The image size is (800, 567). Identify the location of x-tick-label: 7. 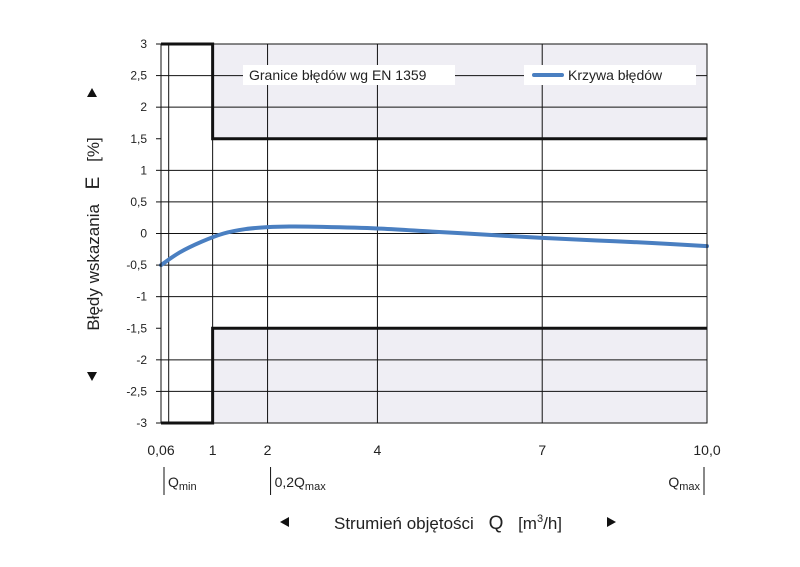
(542, 450).